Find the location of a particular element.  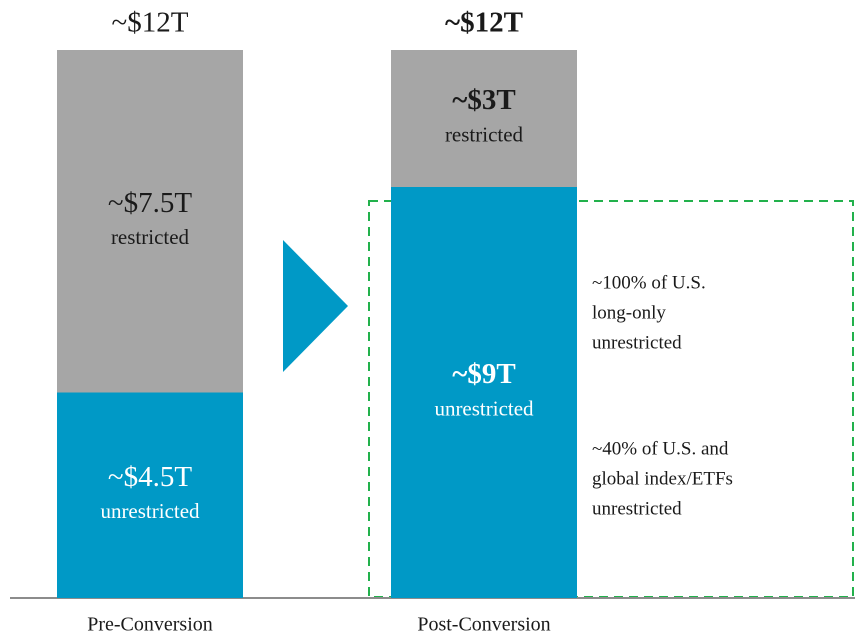

annotation: ~100% of U.S. is located at coordinates (649, 282).